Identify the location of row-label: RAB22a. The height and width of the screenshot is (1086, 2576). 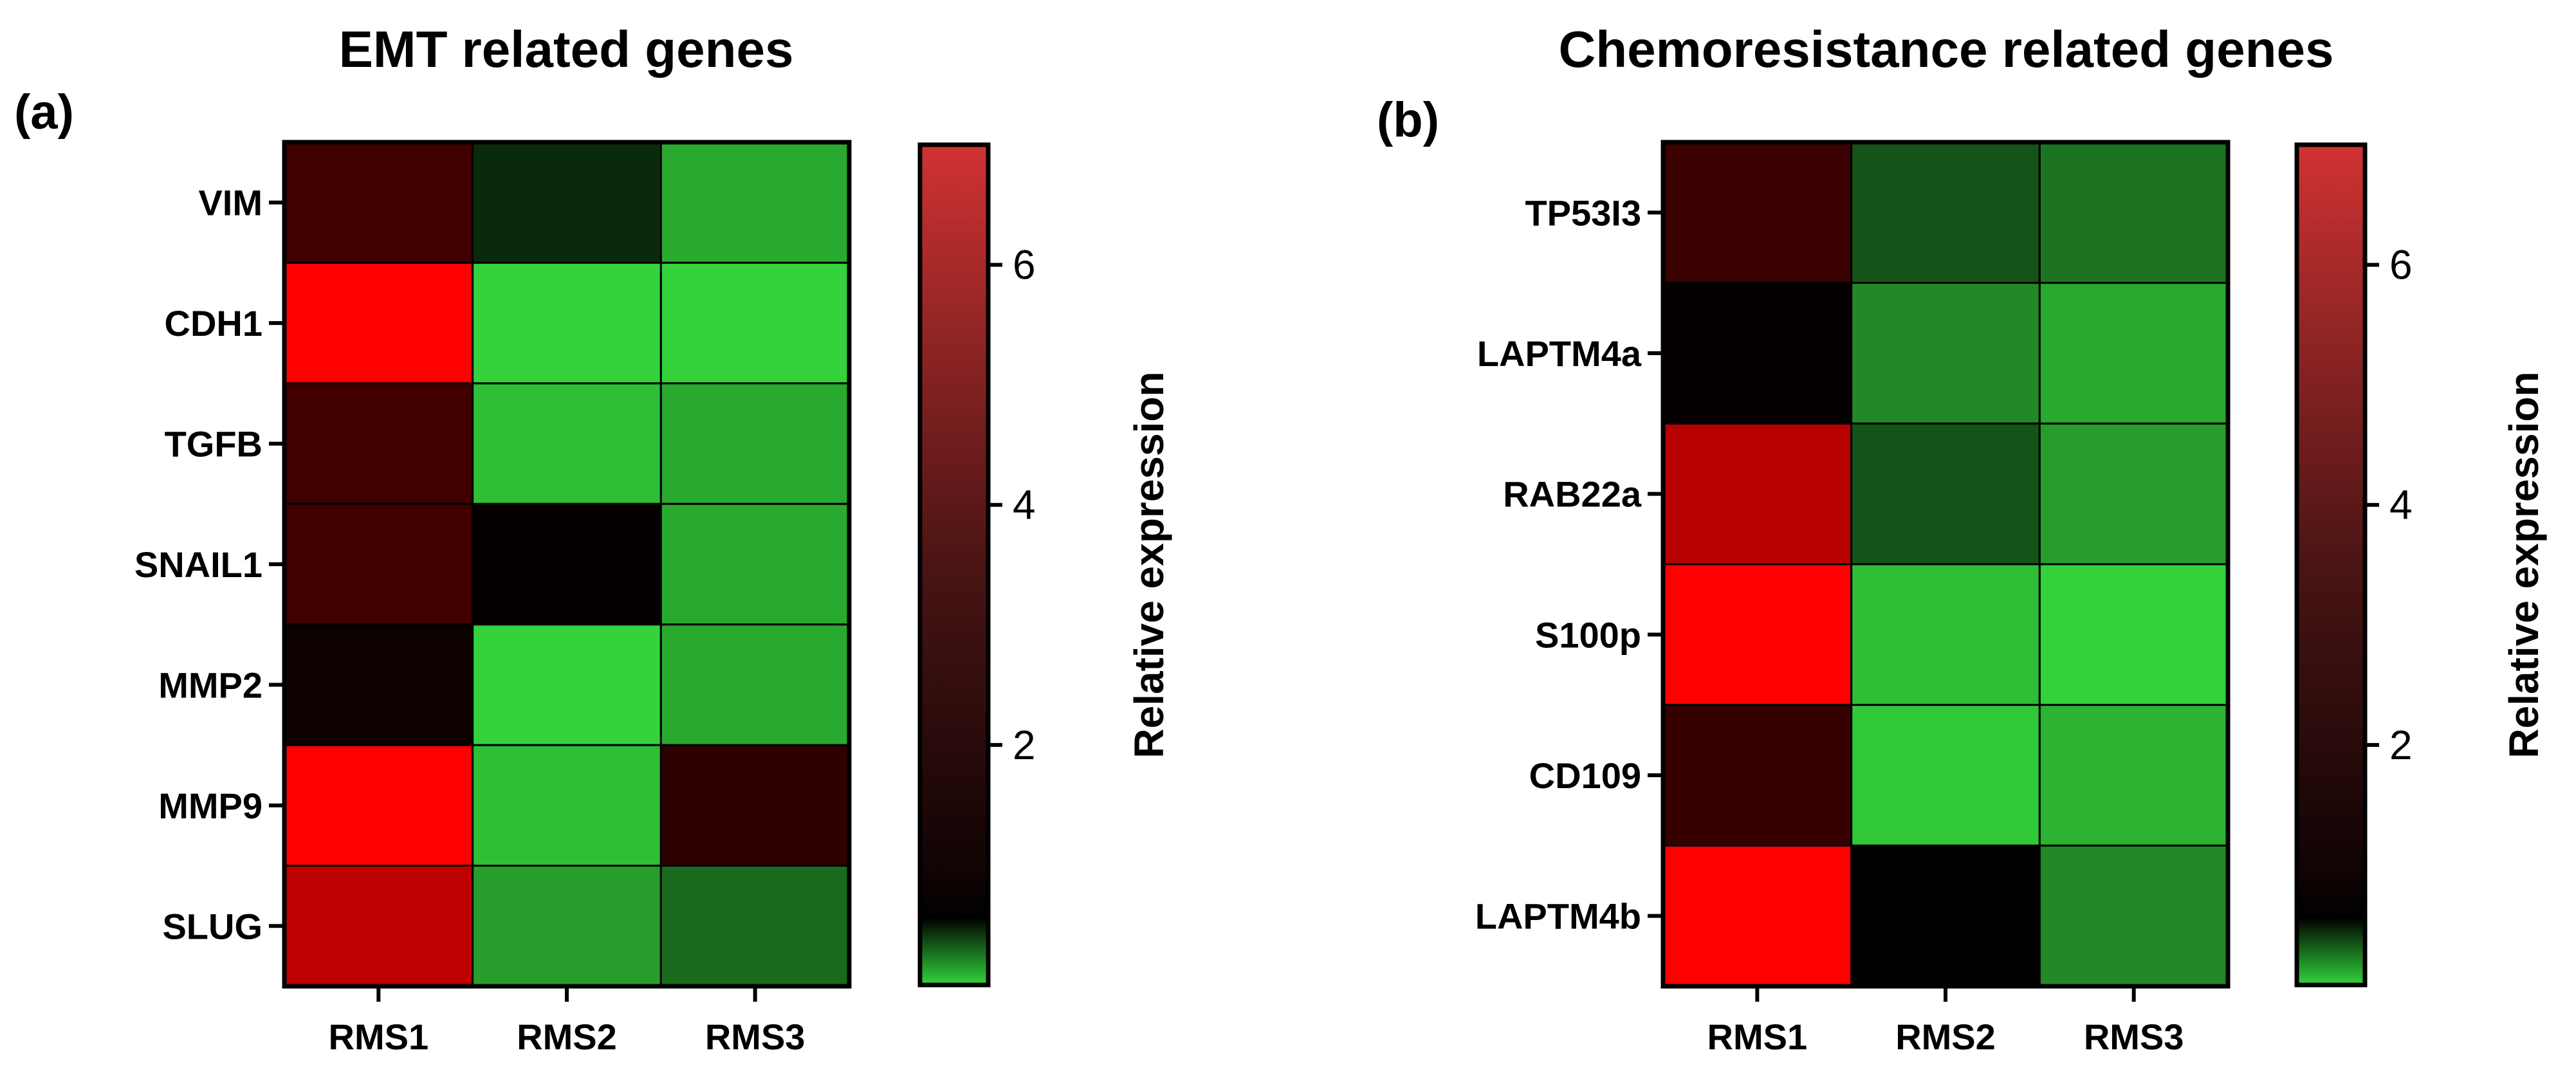
(1572, 494).